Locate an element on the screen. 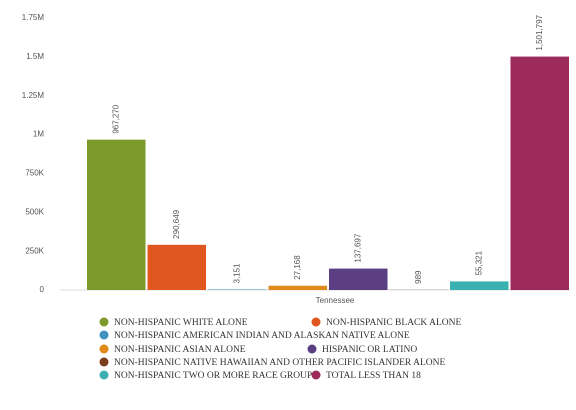 This screenshot has height=410, width=576. legend-label: NON-HISPANIC WHITE ALONE is located at coordinates (181, 323).